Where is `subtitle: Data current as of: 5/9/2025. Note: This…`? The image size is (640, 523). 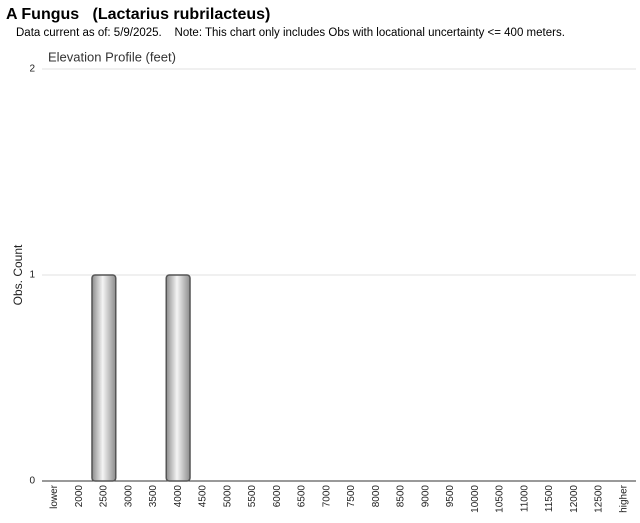 subtitle: Data current as of: 5/9/2025. Note: This… is located at coordinates (290, 33).